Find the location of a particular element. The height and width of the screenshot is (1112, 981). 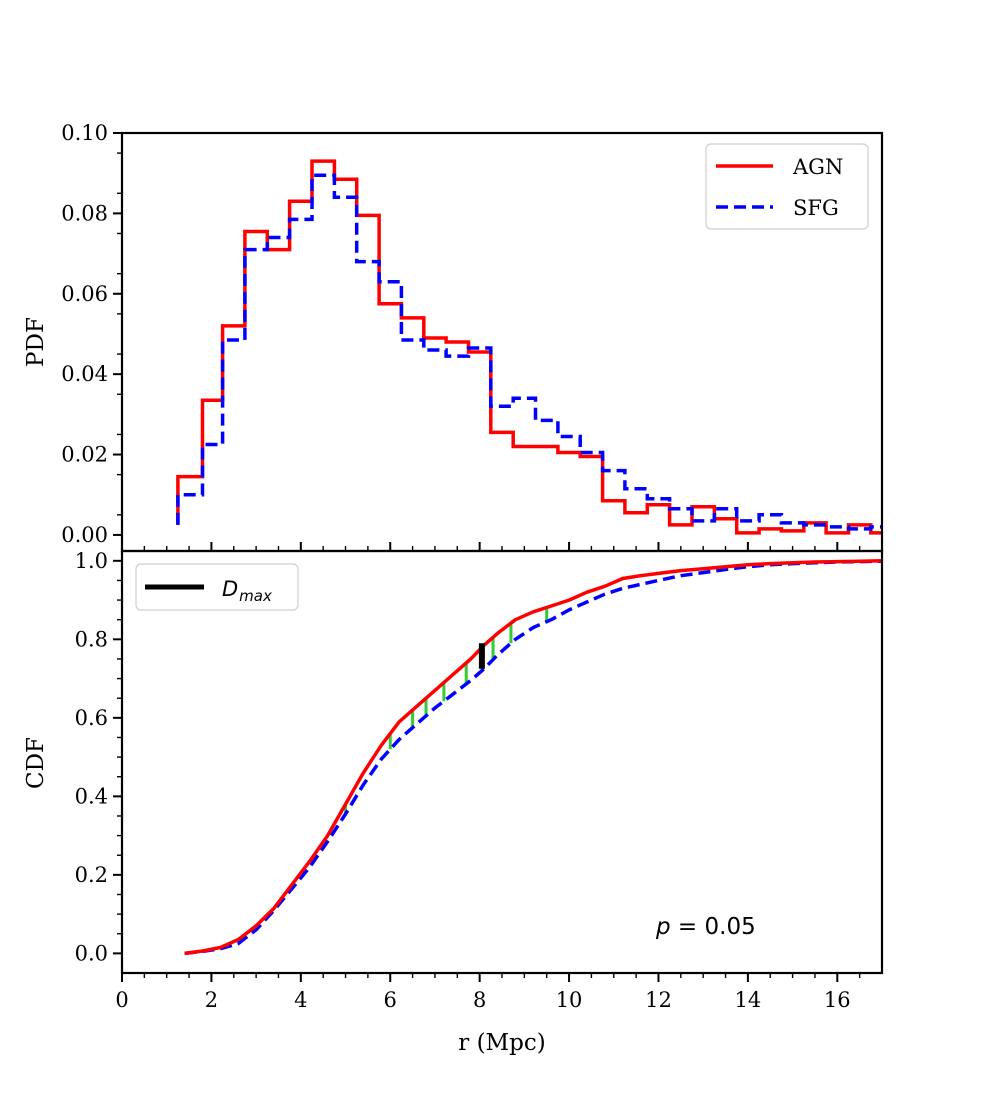

cdf-y-tick-label: 0.8 is located at coordinates (91, 639).